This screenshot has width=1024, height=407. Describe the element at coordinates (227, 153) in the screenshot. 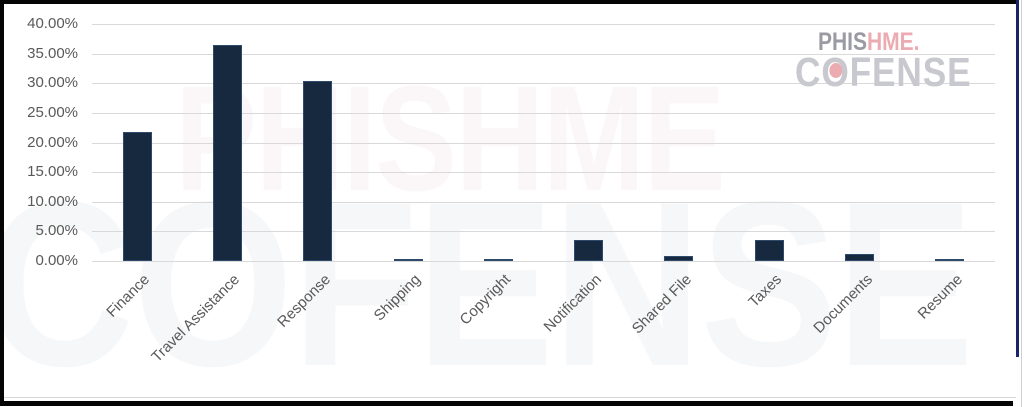

I see `bar-travel-assistance` at that location.